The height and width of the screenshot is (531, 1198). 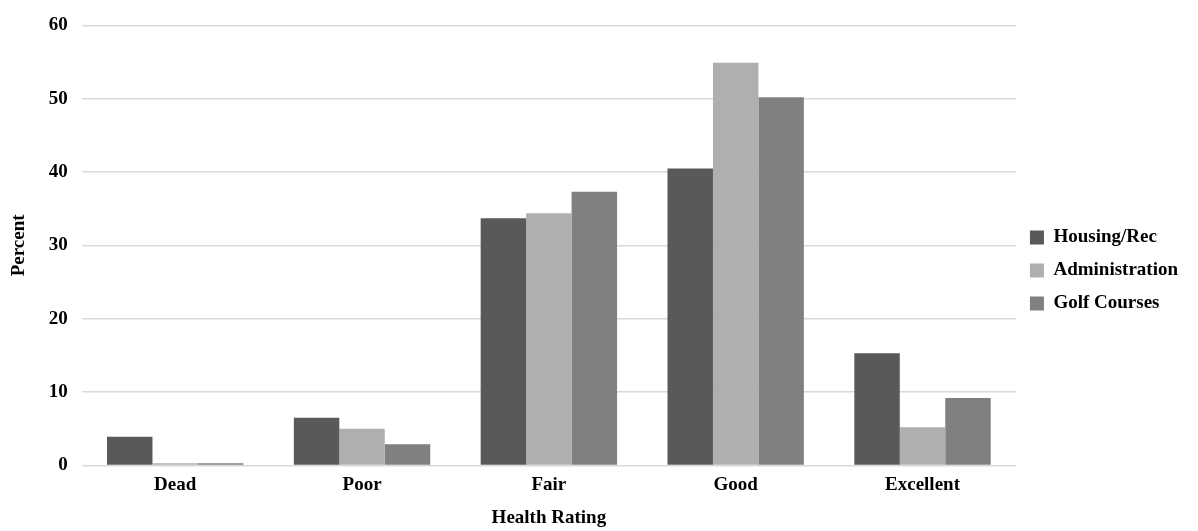 I want to click on y-tick-label: 60, so click(x=58, y=24).